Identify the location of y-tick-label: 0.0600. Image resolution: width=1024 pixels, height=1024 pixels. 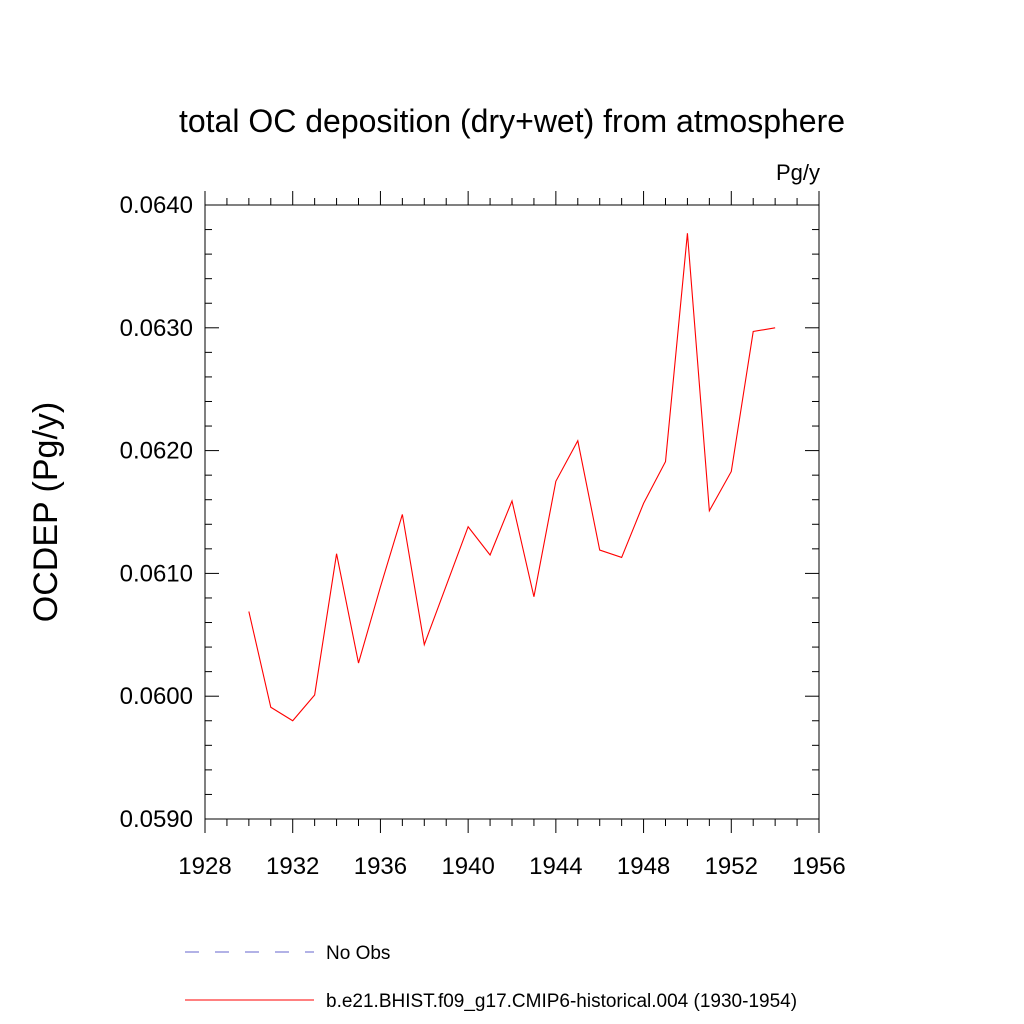
(156, 696).